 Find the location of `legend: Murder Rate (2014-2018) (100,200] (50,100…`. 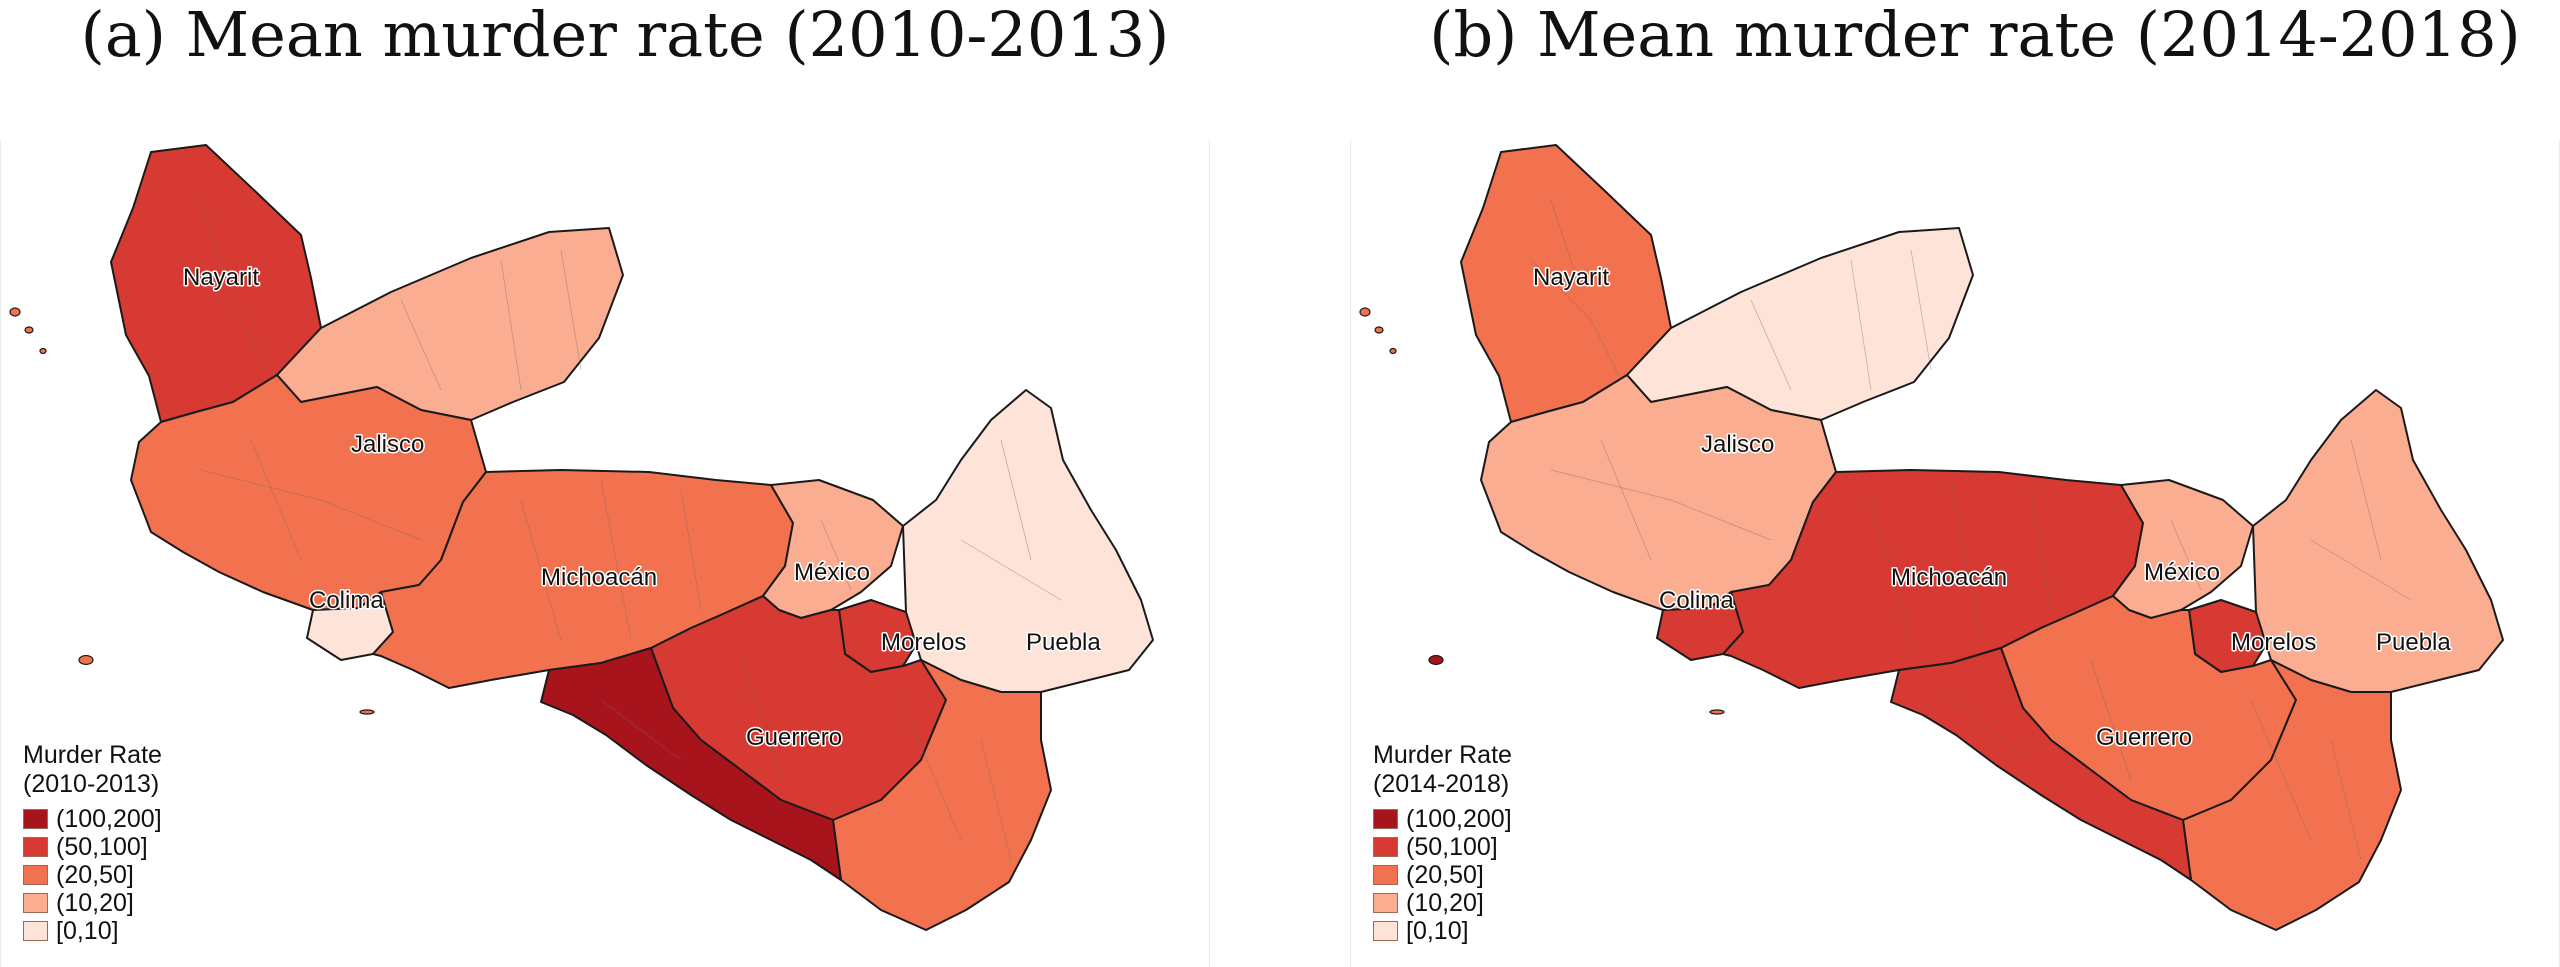

legend: Murder Rate (2014-2018) (100,200] (50,100… is located at coordinates (1442, 843).